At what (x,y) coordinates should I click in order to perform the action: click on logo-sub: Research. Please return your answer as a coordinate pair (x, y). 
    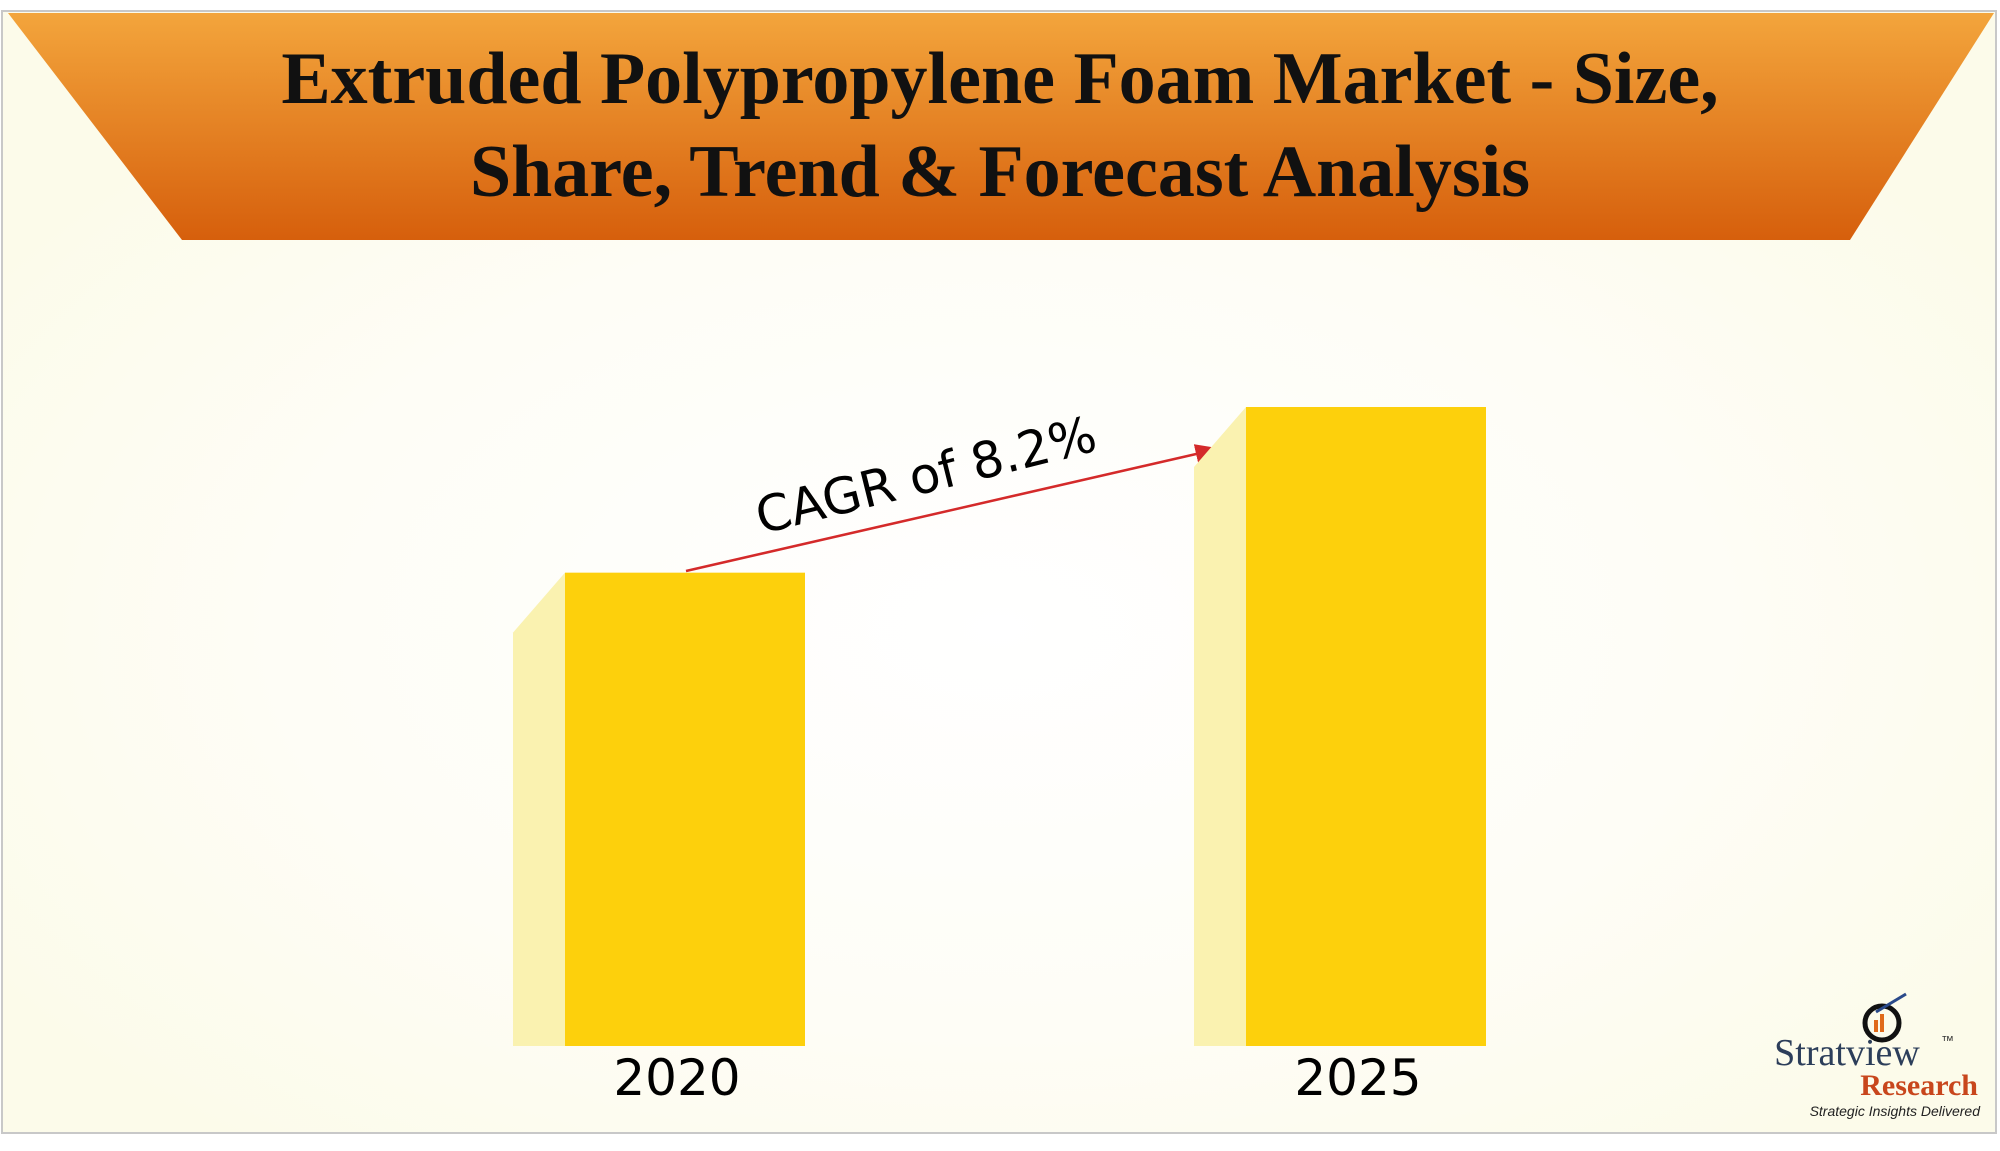
    Looking at the image, I should click on (1919, 1085).